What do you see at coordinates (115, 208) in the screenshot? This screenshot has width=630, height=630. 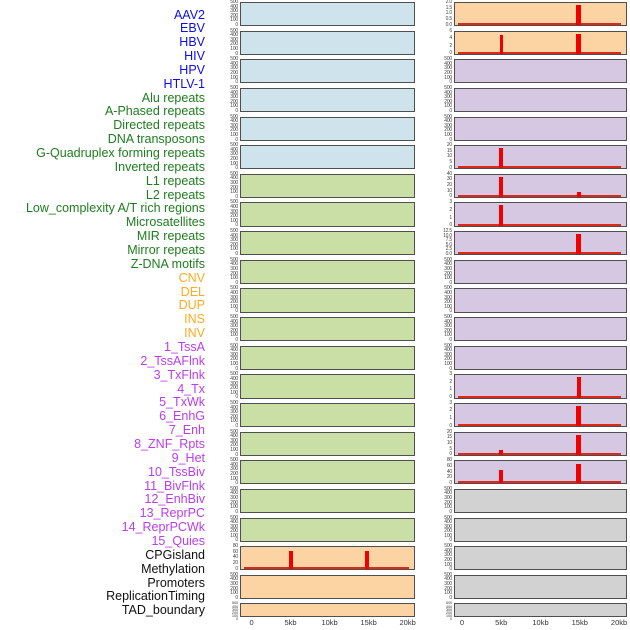 I see `track-label: Low_complexity A/T rich regions` at bounding box center [115, 208].